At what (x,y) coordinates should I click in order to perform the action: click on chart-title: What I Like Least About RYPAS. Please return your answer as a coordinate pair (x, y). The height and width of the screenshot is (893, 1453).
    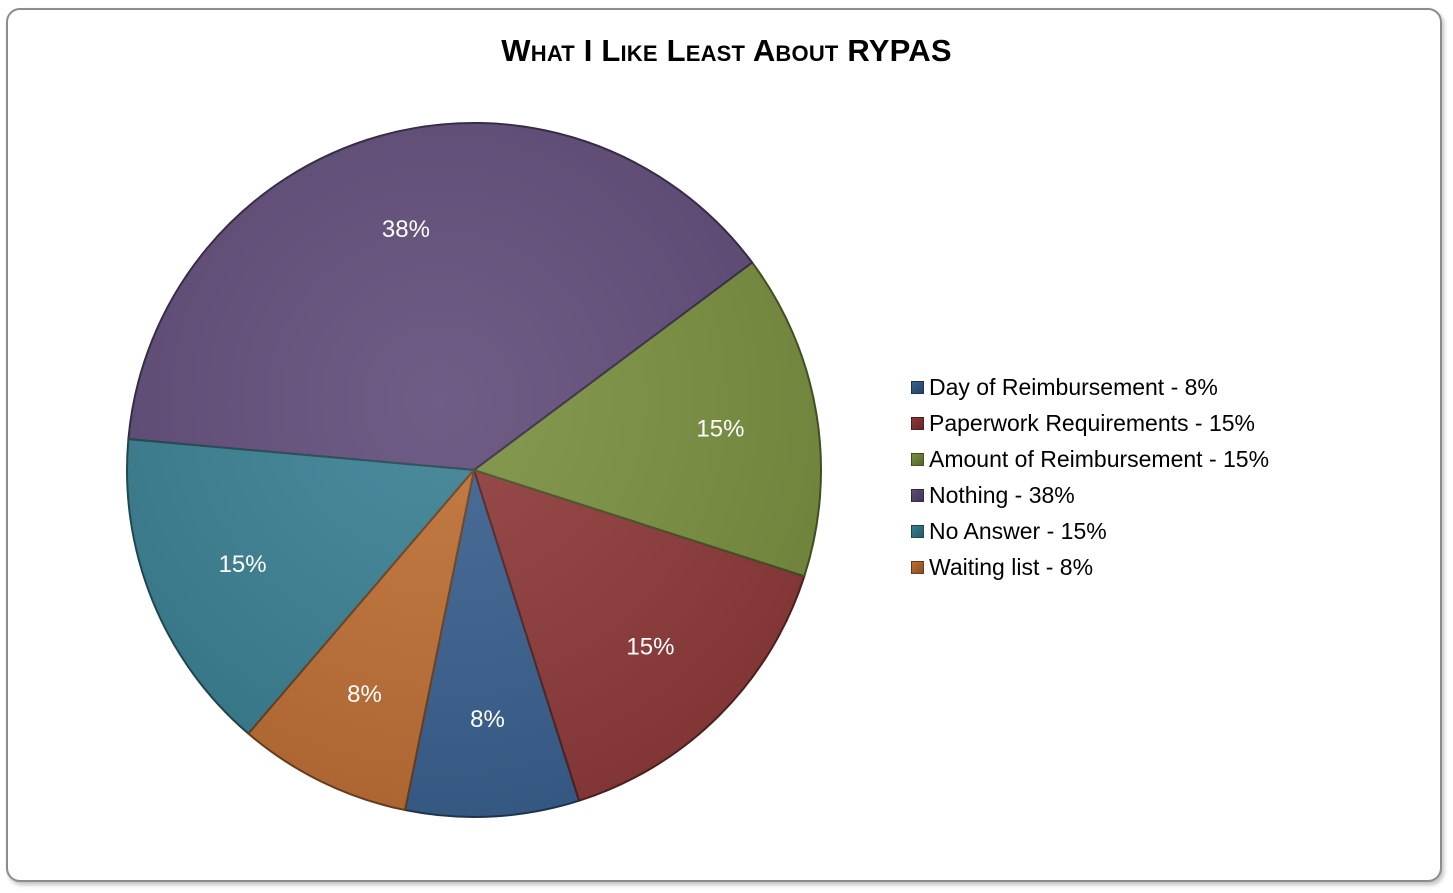
    Looking at the image, I should click on (726, 50).